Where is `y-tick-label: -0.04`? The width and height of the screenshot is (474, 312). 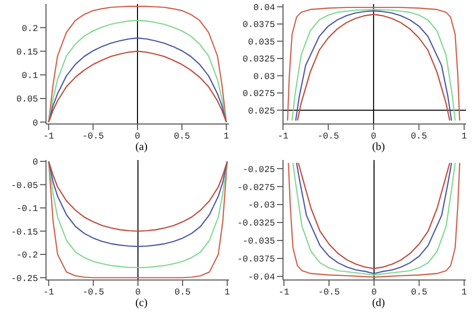 y-tick-label: -0.04 is located at coordinates (261, 277).